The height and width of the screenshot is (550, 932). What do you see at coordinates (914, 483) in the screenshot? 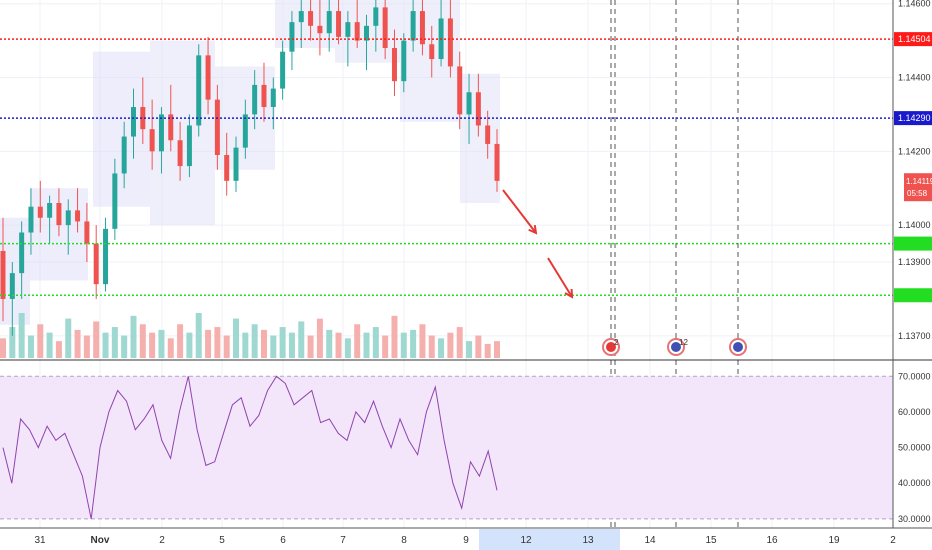
I see `rsi-tick-label: 40.0000` at bounding box center [914, 483].